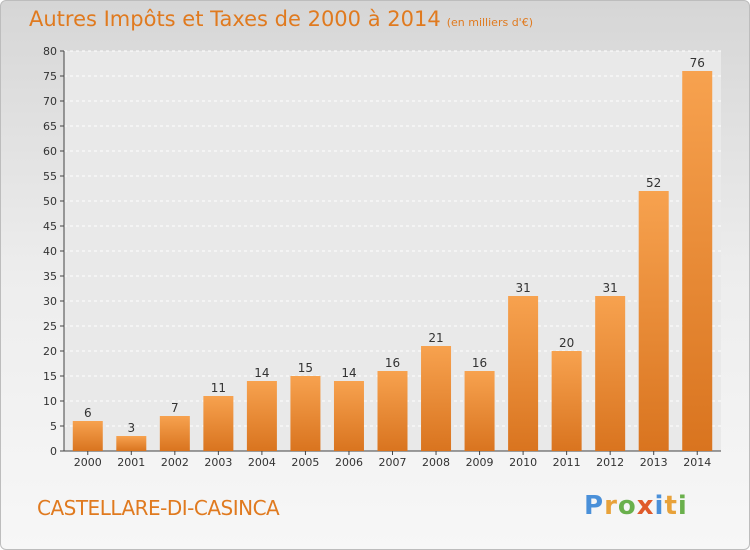 The image size is (750, 550). What do you see at coordinates (50, 401) in the screenshot?
I see `y-tick-label: 10` at bounding box center [50, 401].